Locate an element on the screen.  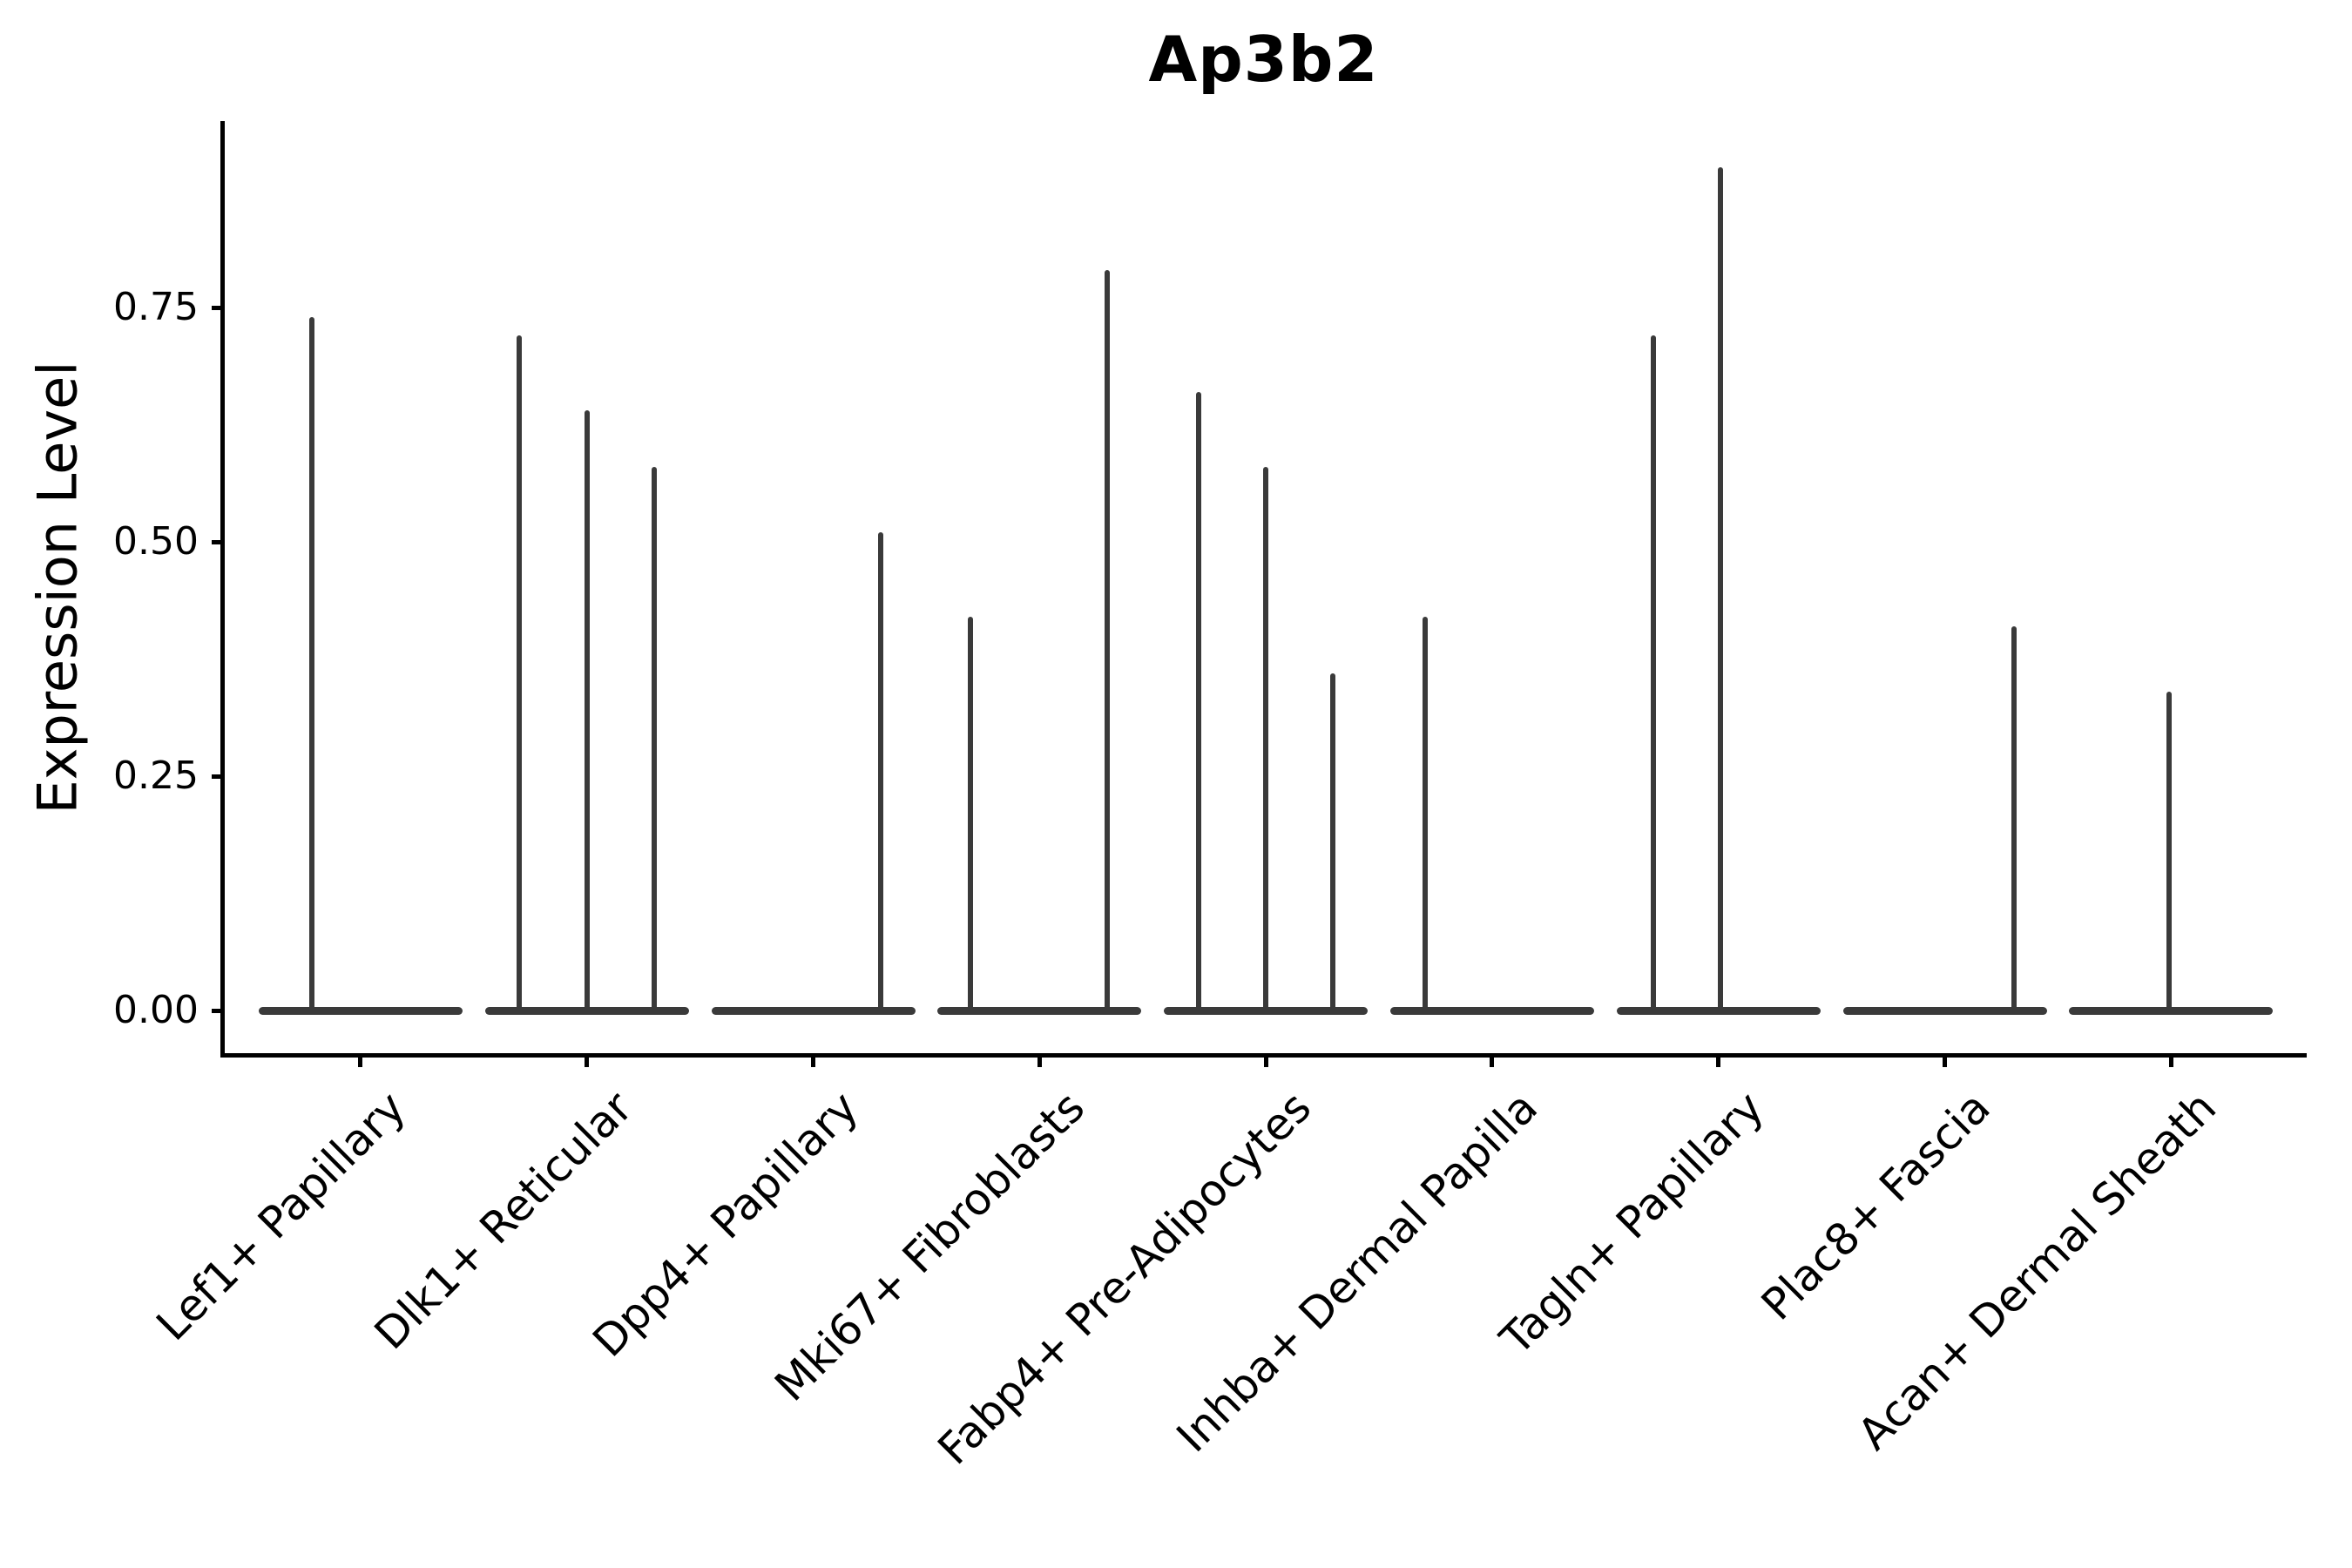
x-tick-label: Fabp4+ Pre-Adipocytes is located at coordinates (1124, 1278).